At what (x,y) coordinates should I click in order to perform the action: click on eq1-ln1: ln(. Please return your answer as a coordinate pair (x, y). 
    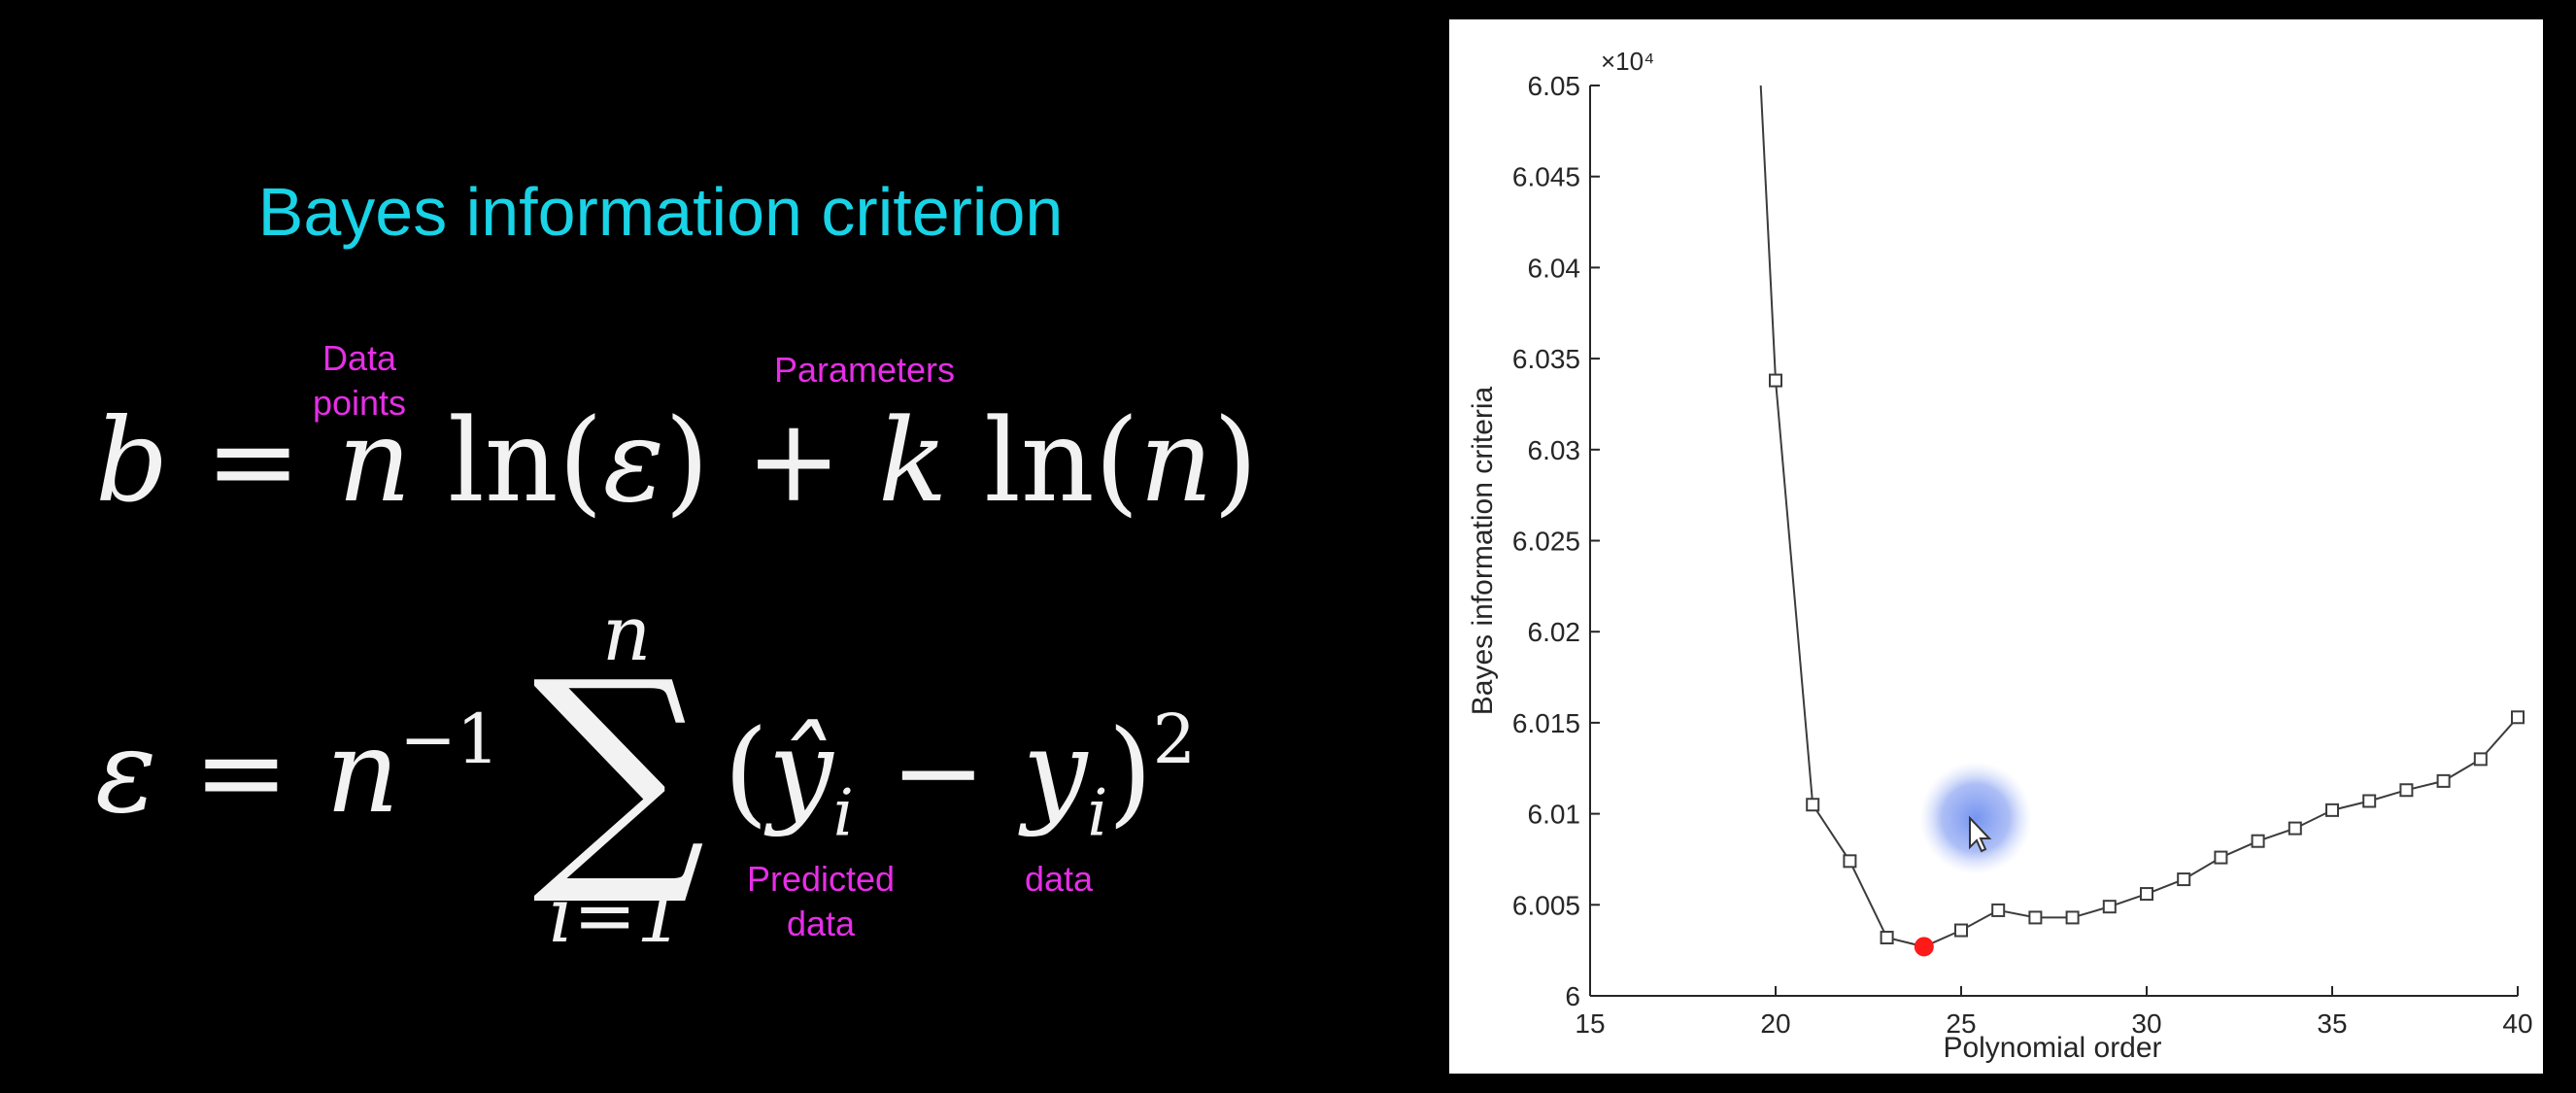
    Looking at the image, I should click on (525, 460).